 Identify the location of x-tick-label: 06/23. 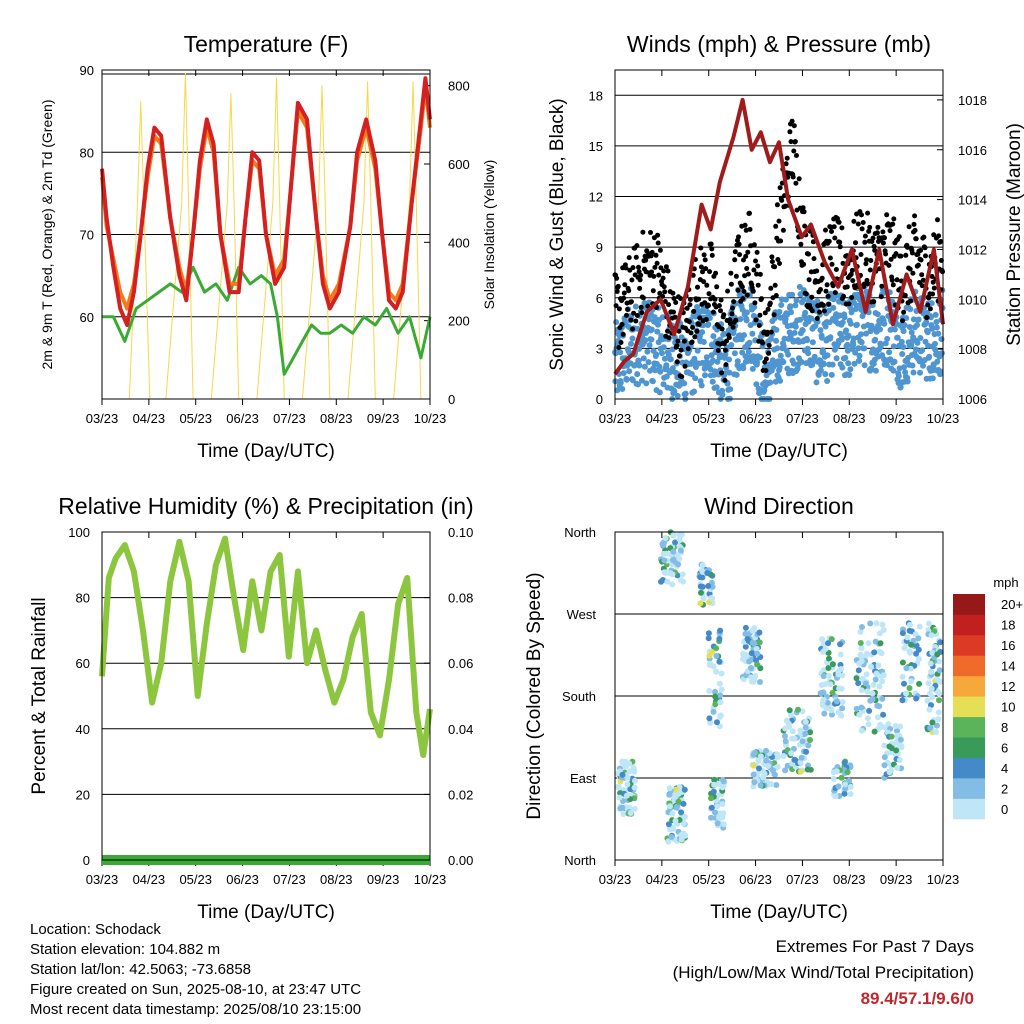
(755, 879).